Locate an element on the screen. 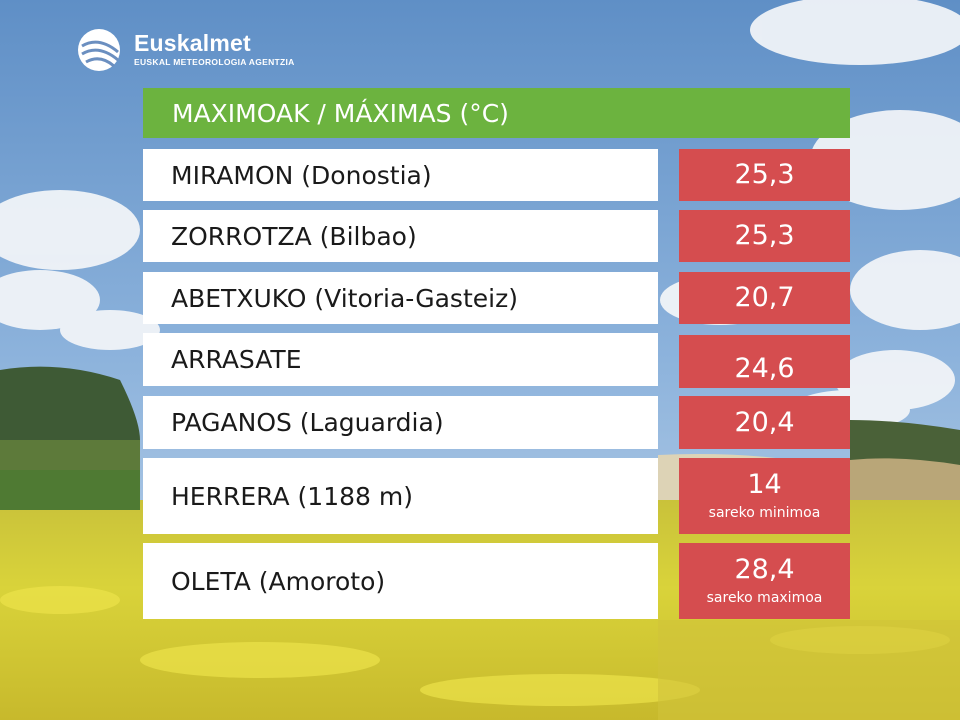  value-abetxuko: 20,7 is located at coordinates (764, 298).